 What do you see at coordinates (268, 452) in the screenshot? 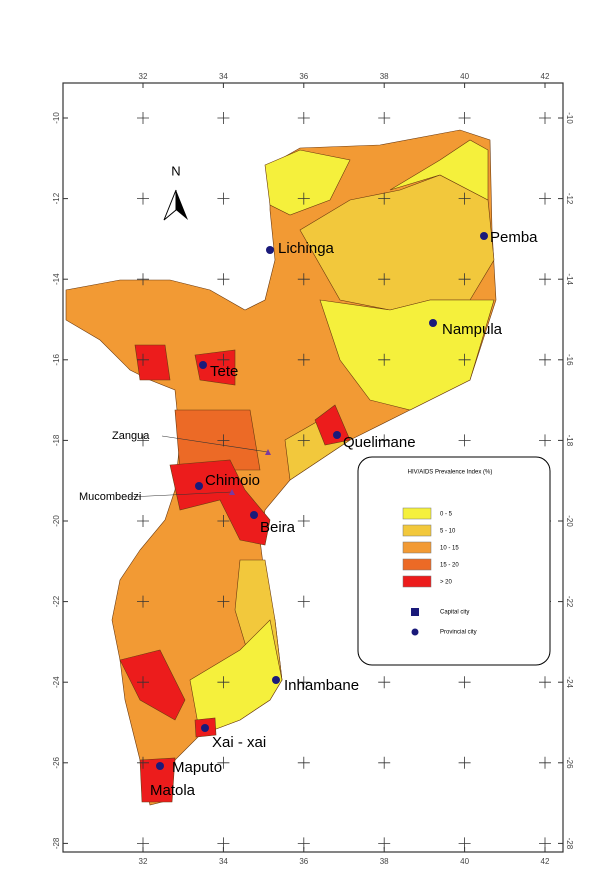
I see `place-marker` at bounding box center [268, 452].